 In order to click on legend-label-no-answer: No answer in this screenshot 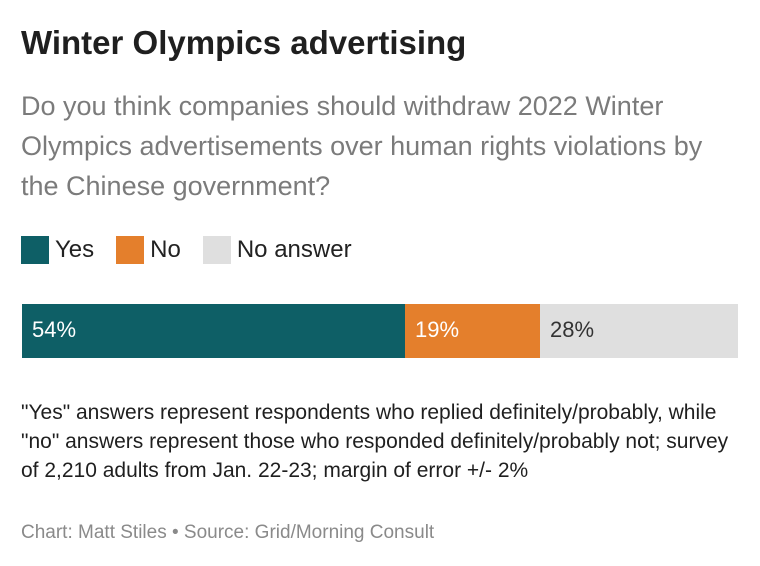, I will do `click(294, 249)`.